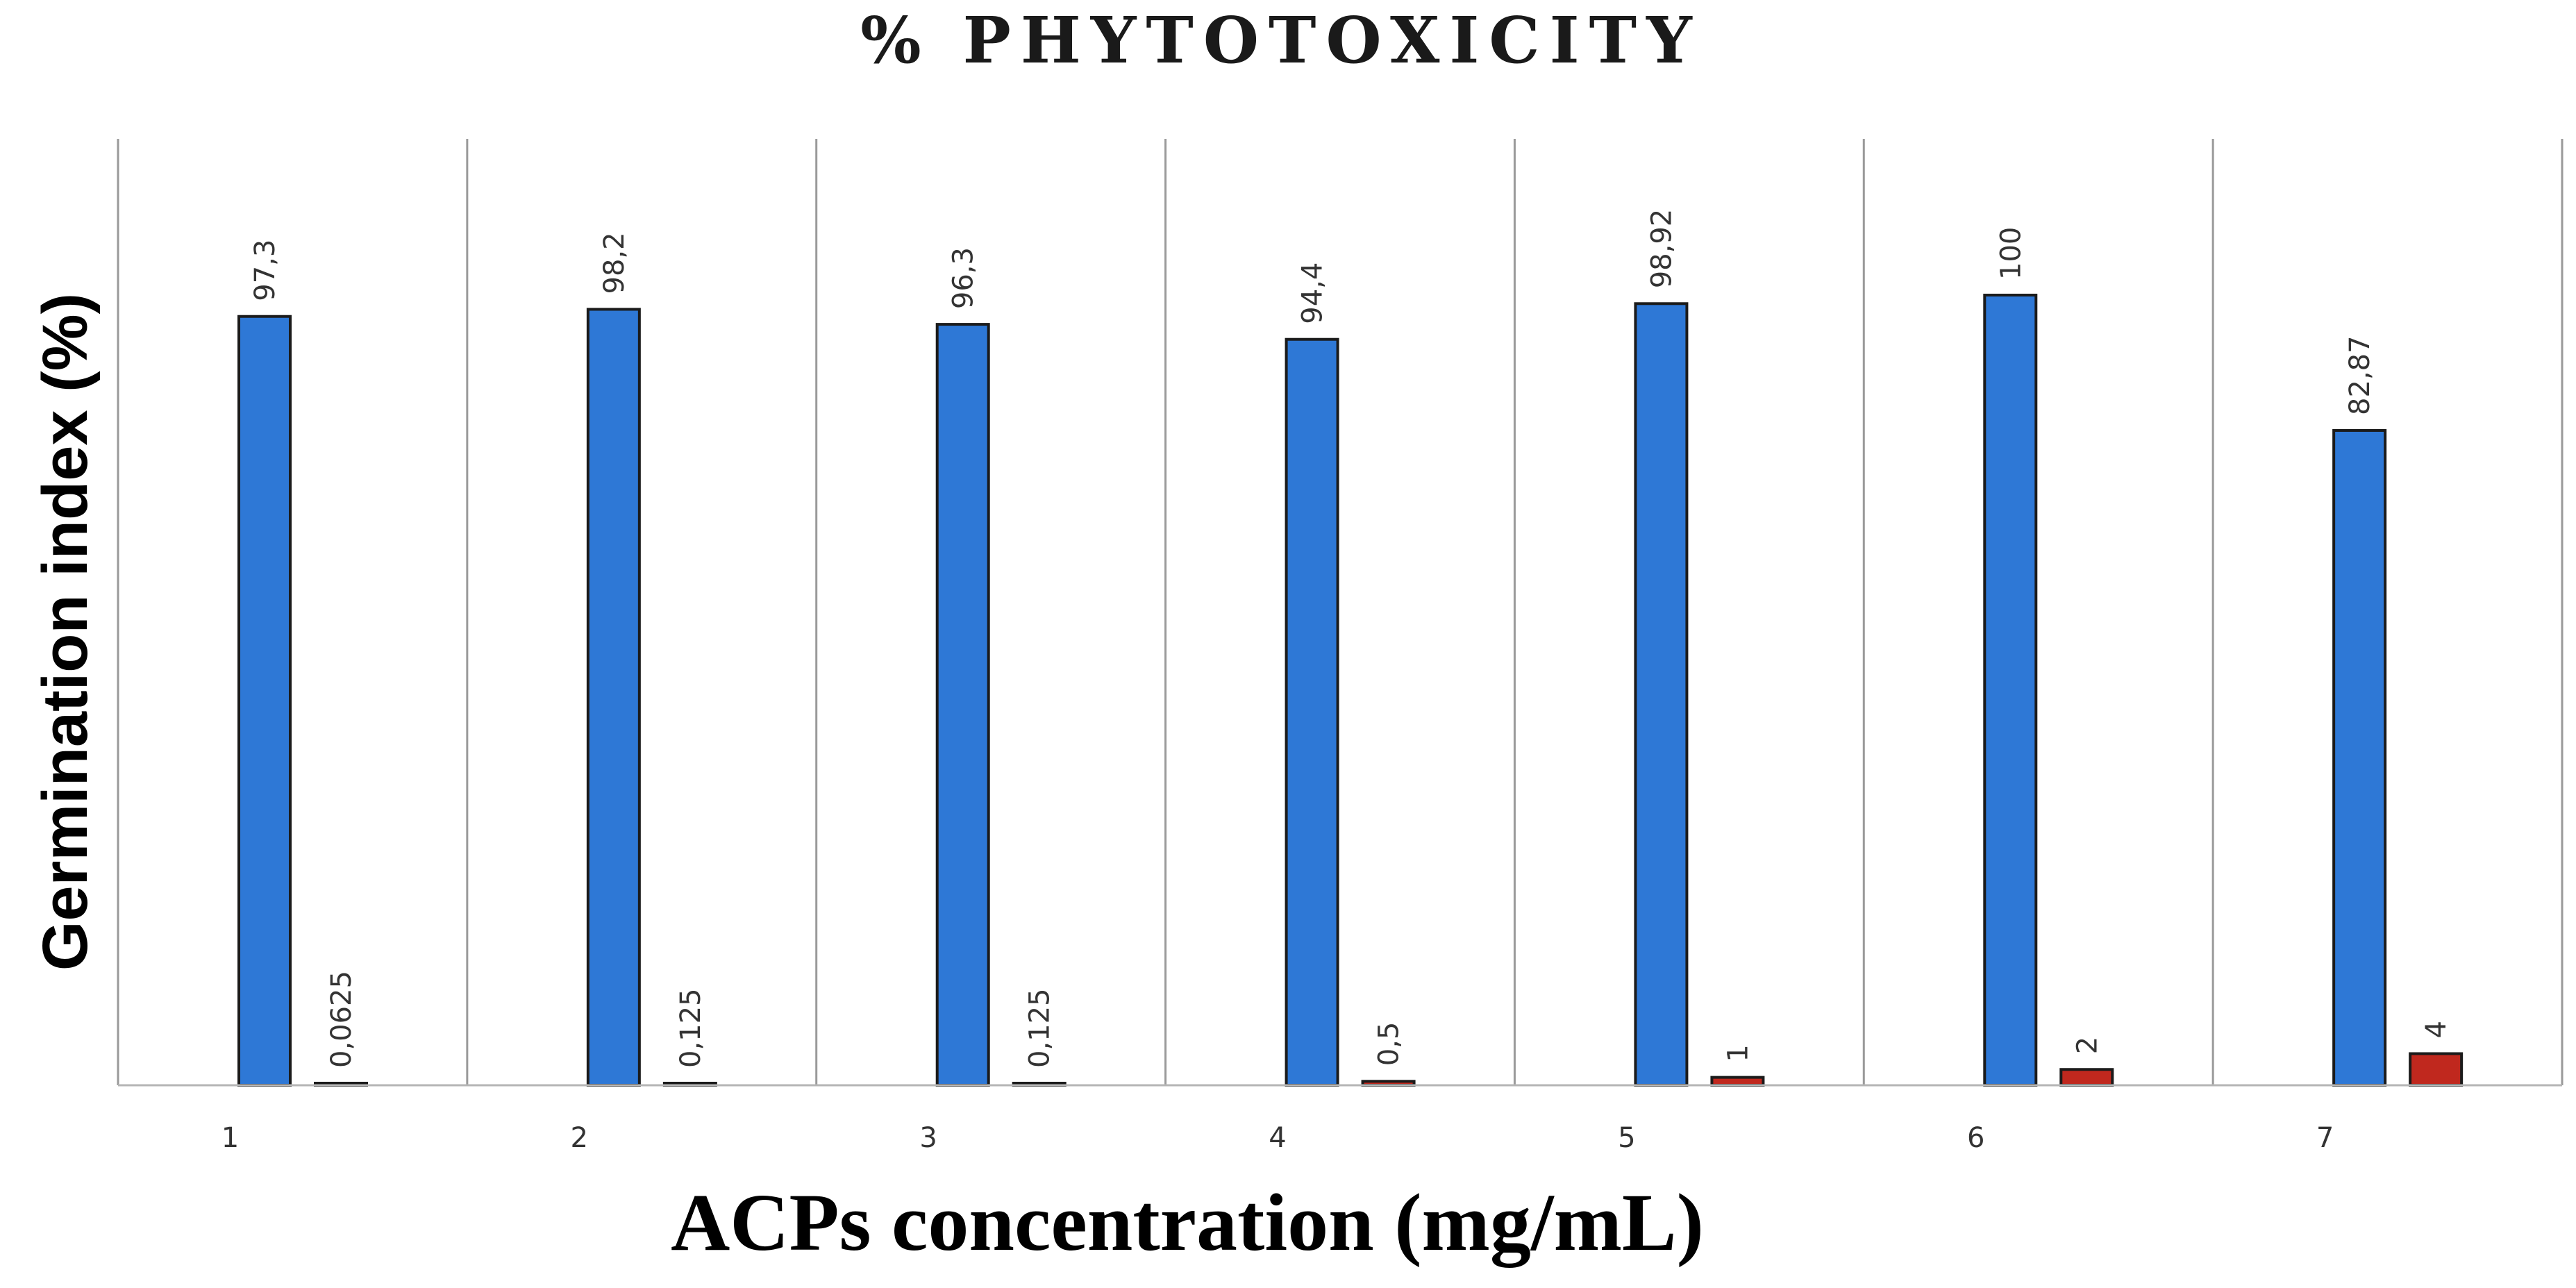 This screenshot has width=2576, height=1288. What do you see at coordinates (2436, 1029) in the screenshot?
I see `data-label: 4` at bounding box center [2436, 1029].